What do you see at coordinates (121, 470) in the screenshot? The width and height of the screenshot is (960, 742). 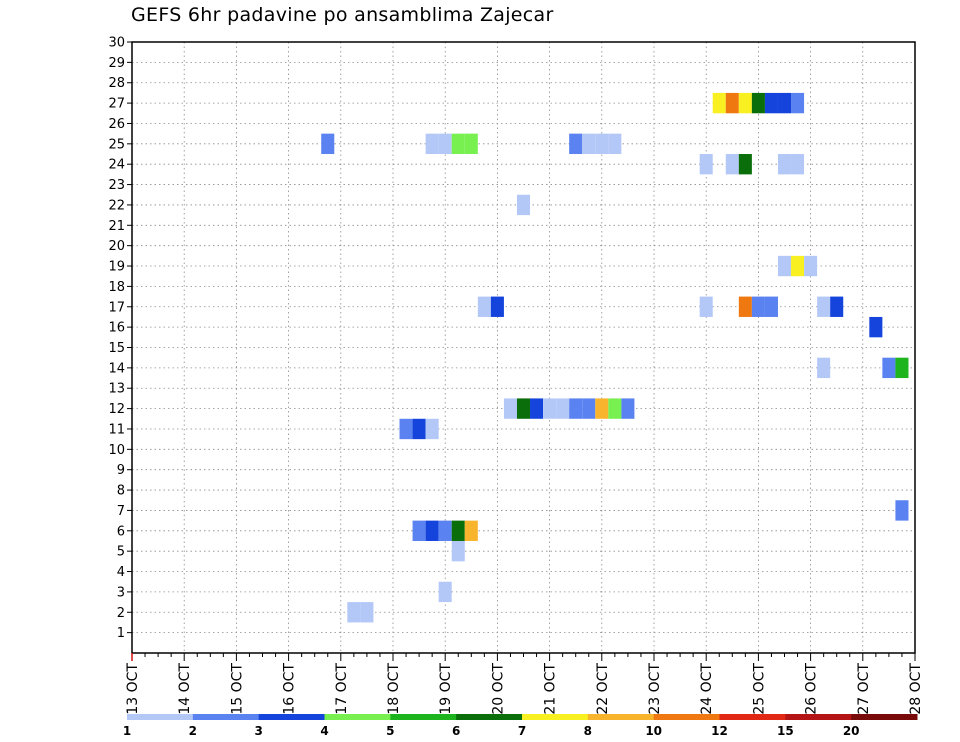 I see `y-tick-label: 9` at bounding box center [121, 470].